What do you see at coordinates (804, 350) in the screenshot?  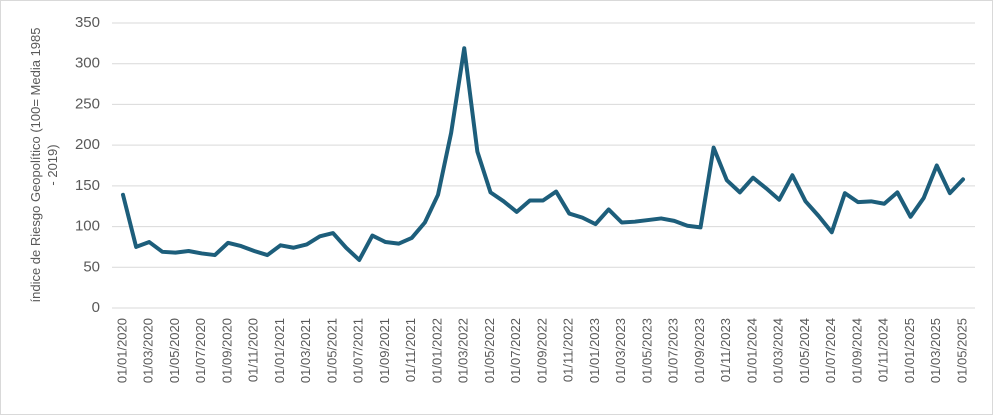 I see `x-tick-label: 01/05/2024` at bounding box center [804, 350].